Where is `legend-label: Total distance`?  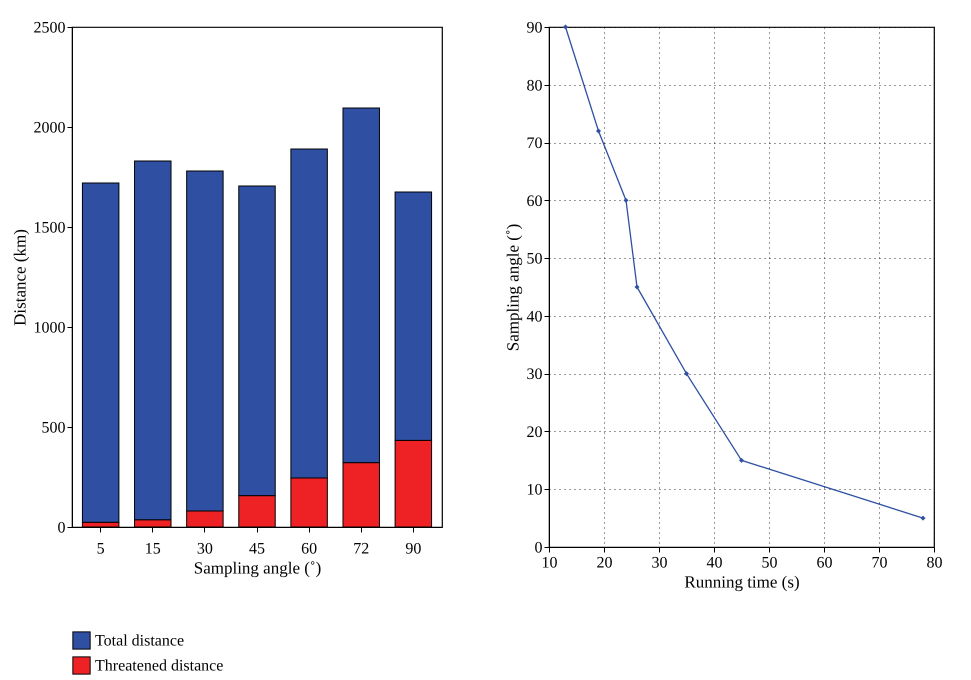
legend-label: Total distance is located at coordinates (139, 641).